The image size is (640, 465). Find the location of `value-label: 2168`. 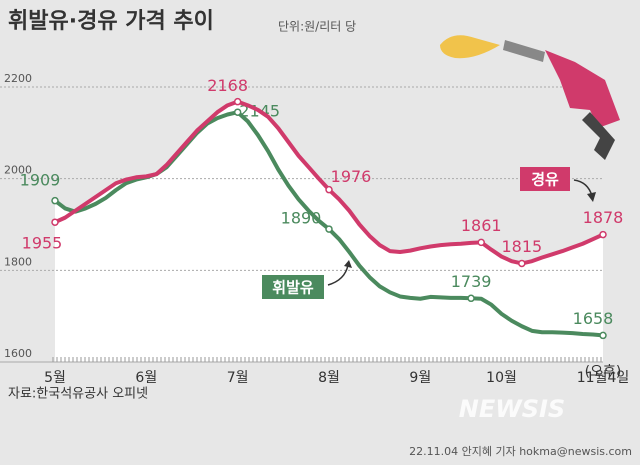

value-label: 2168 is located at coordinates (227, 85).